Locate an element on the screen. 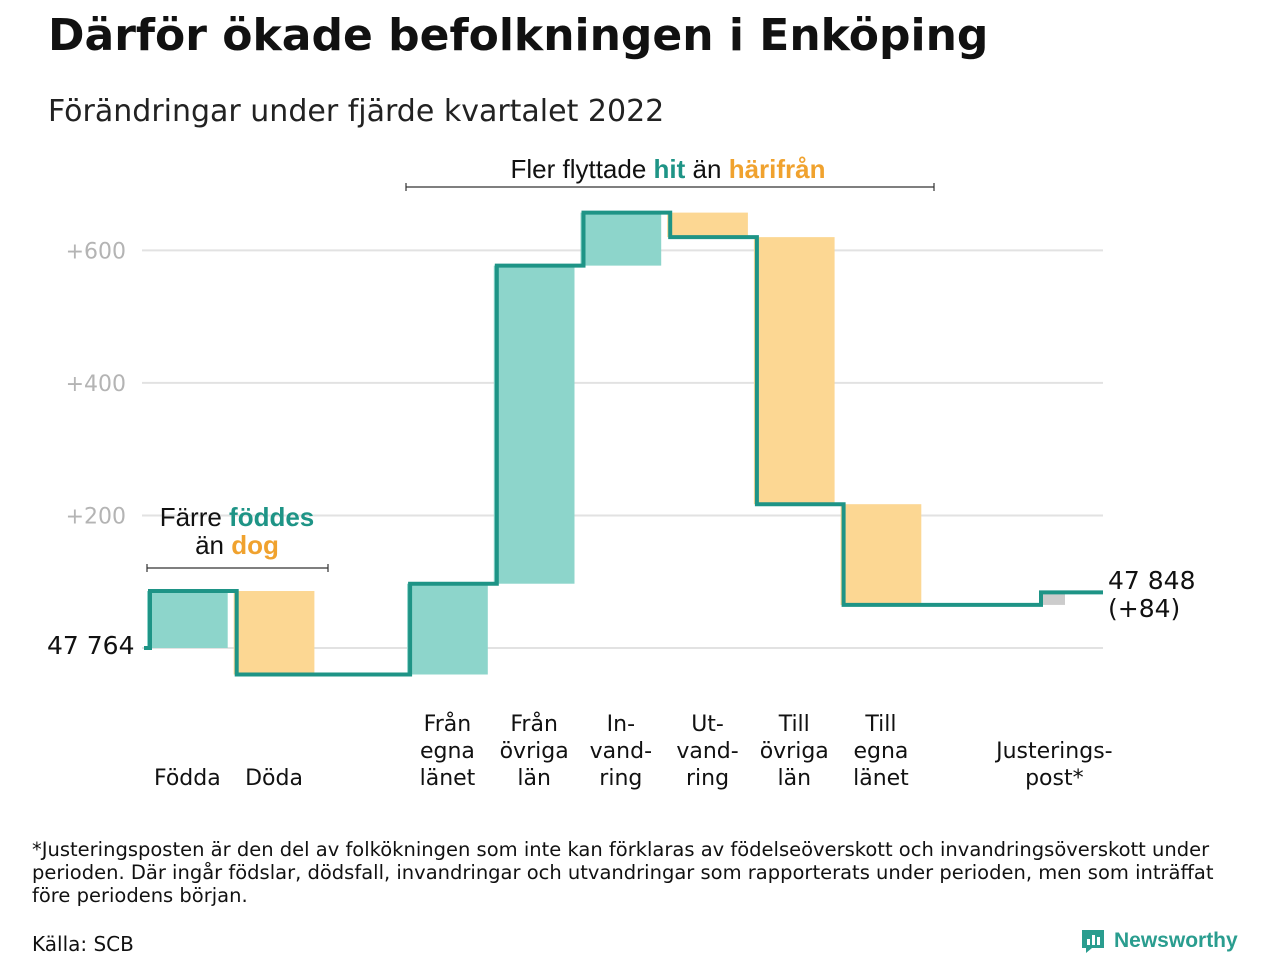 The width and height of the screenshot is (1280, 960). start-value-label: 47 764 is located at coordinates (90, 645).